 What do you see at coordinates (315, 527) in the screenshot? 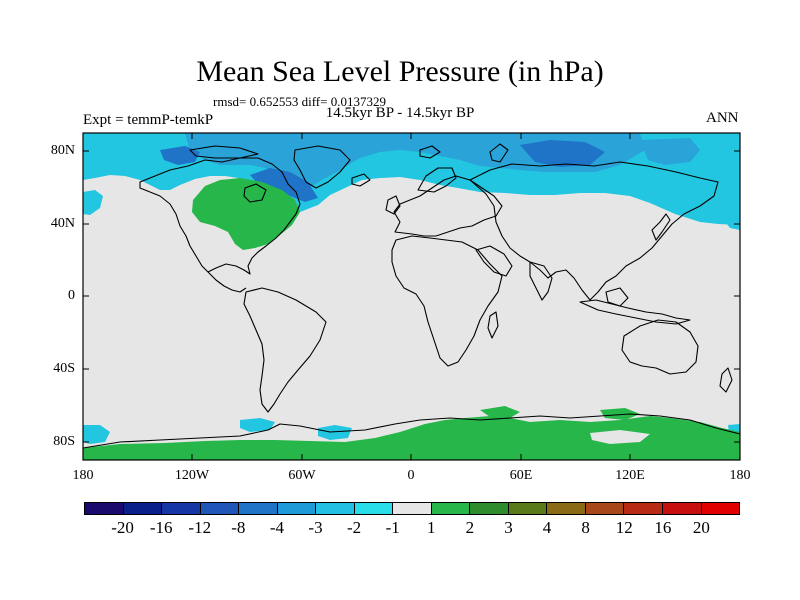
I see `colorbar-label: -3` at bounding box center [315, 527].